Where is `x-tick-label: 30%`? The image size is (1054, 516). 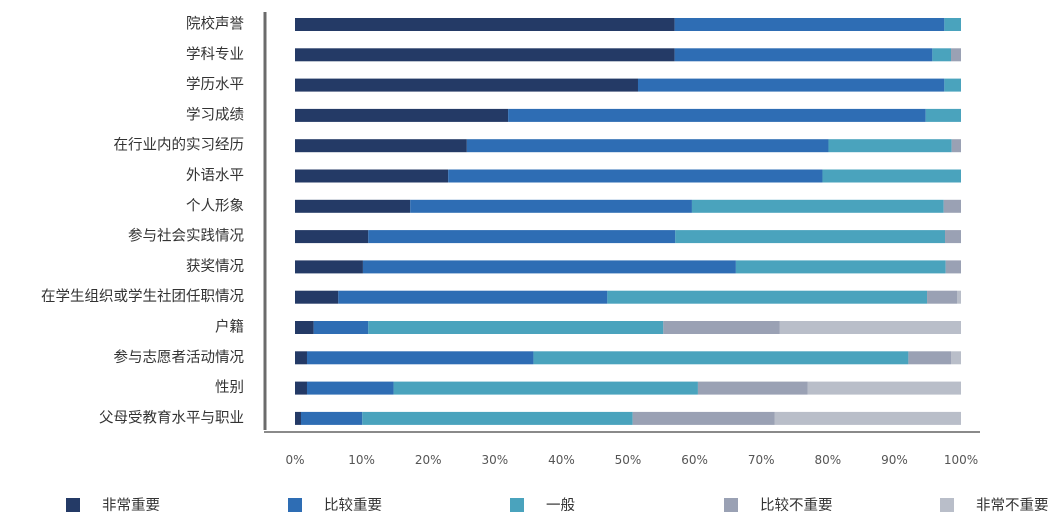
x-tick-label: 30% is located at coordinates (494, 460).